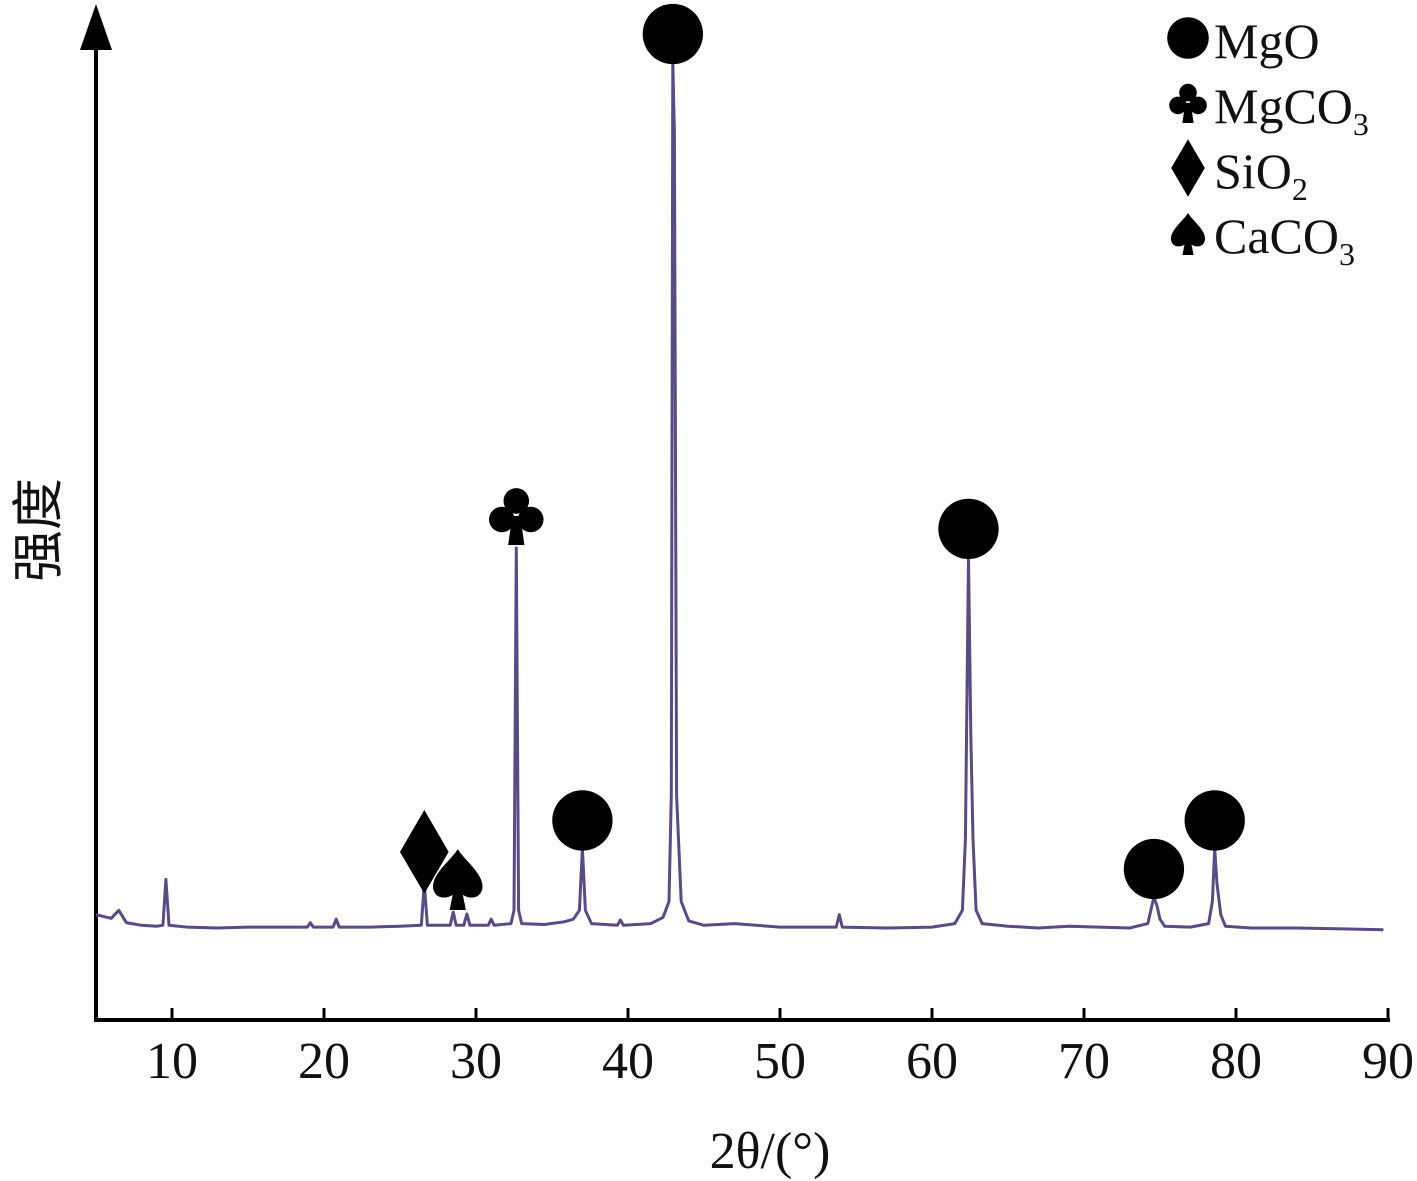 The image size is (1417, 1181). I want to click on peak-marker-spade, so click(458, 879).